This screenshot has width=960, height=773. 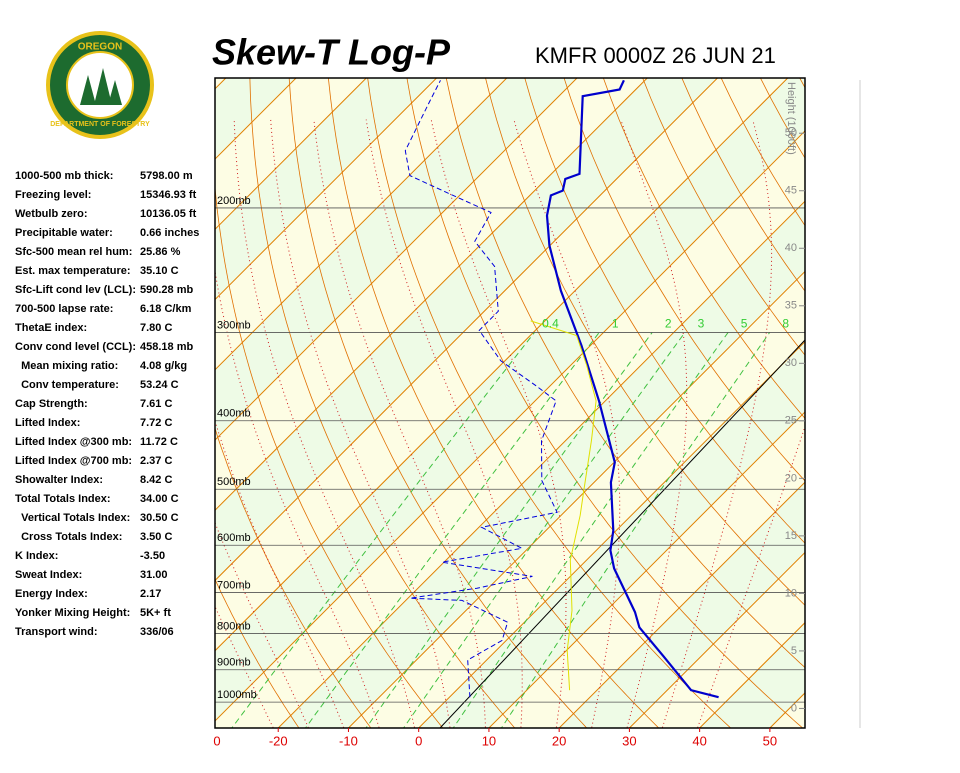 I want to click on index-value: 4.08 g/kg, so click(x=163, y=366).